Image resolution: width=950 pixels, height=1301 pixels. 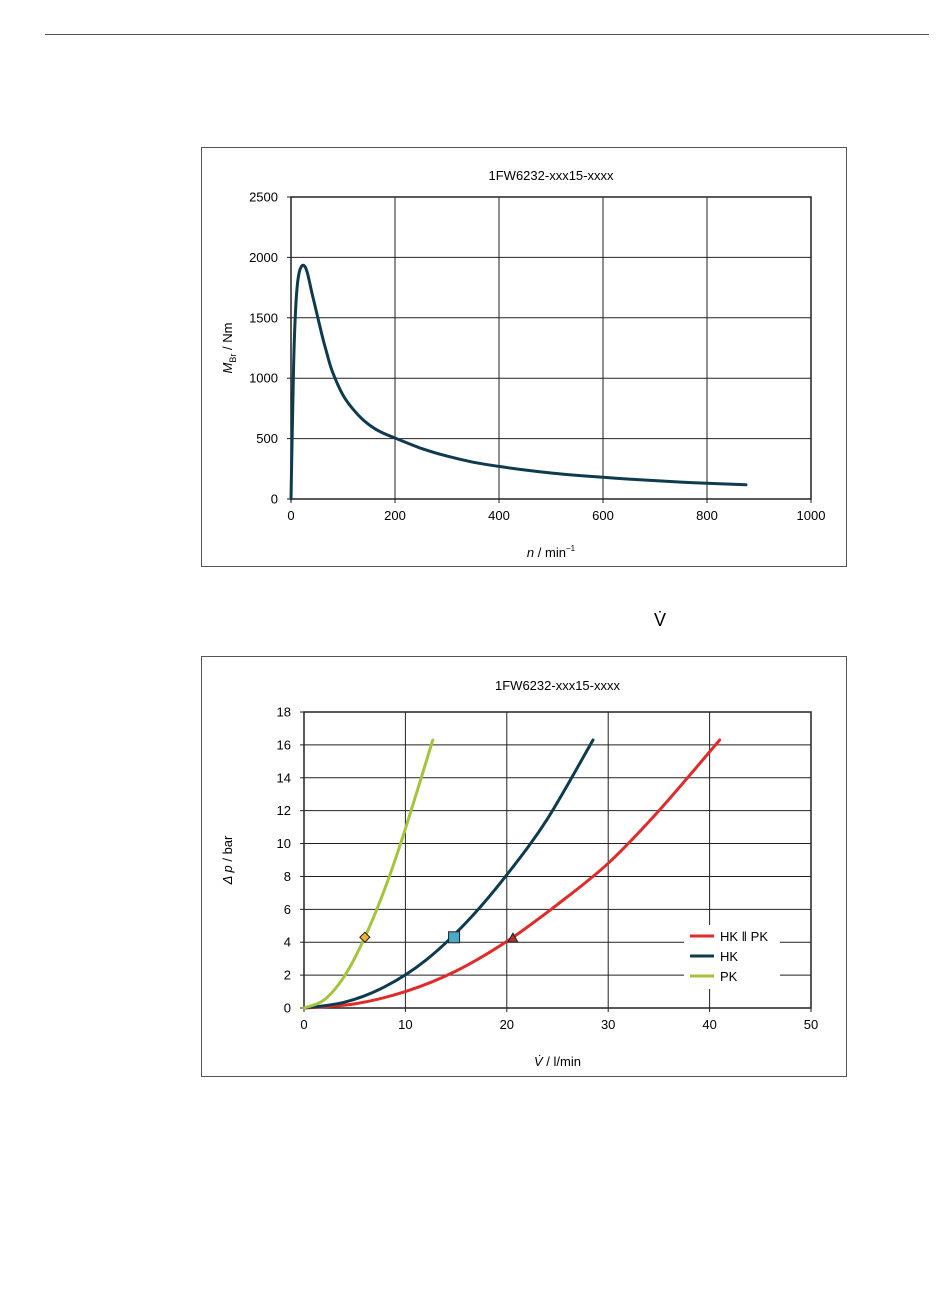 I want to click on torque-xlabel-unit: / min, so click(x=550, y=552).